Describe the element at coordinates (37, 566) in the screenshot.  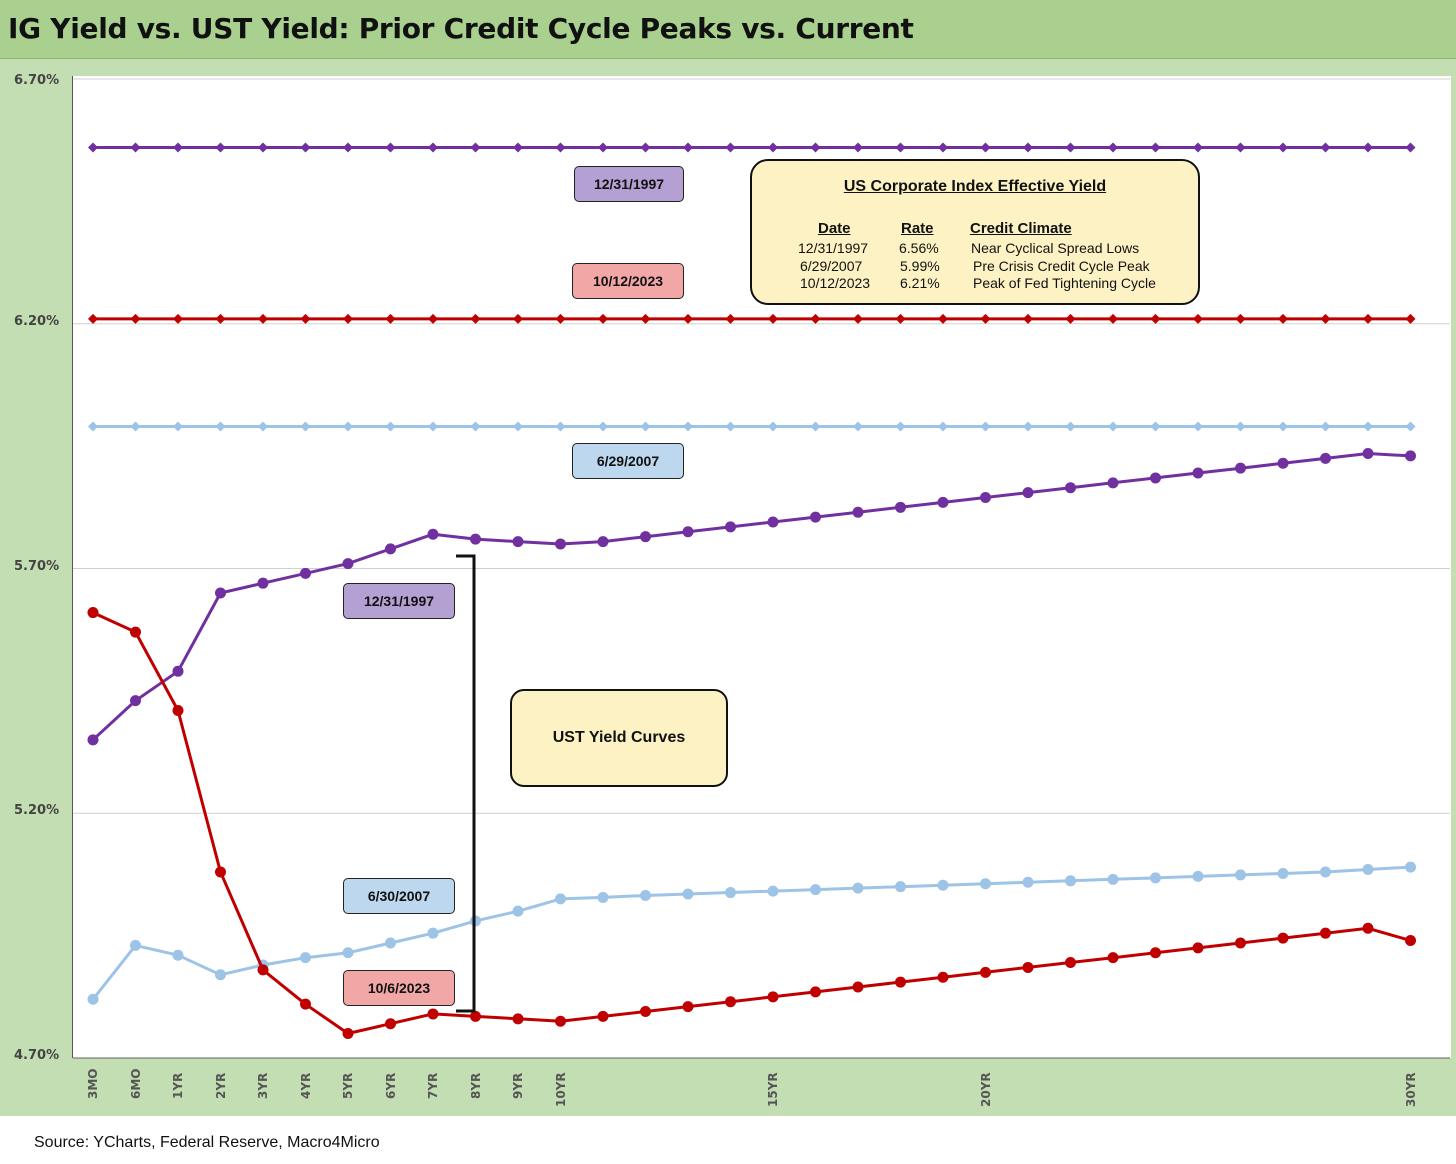
I see `y-tick-label: 5.70%` at that location.